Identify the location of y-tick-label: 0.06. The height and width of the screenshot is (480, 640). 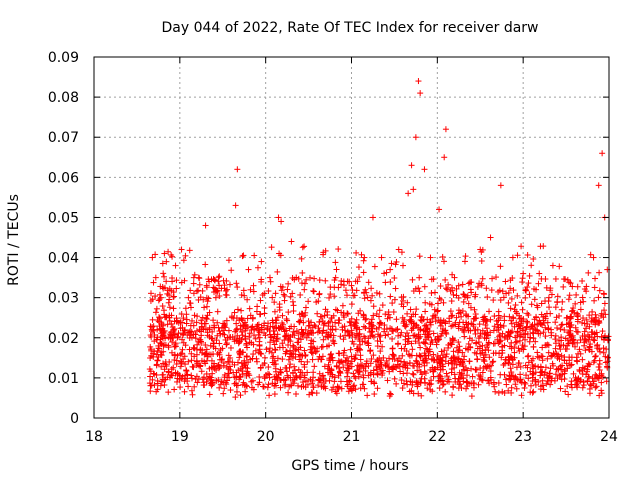
(63, 178).